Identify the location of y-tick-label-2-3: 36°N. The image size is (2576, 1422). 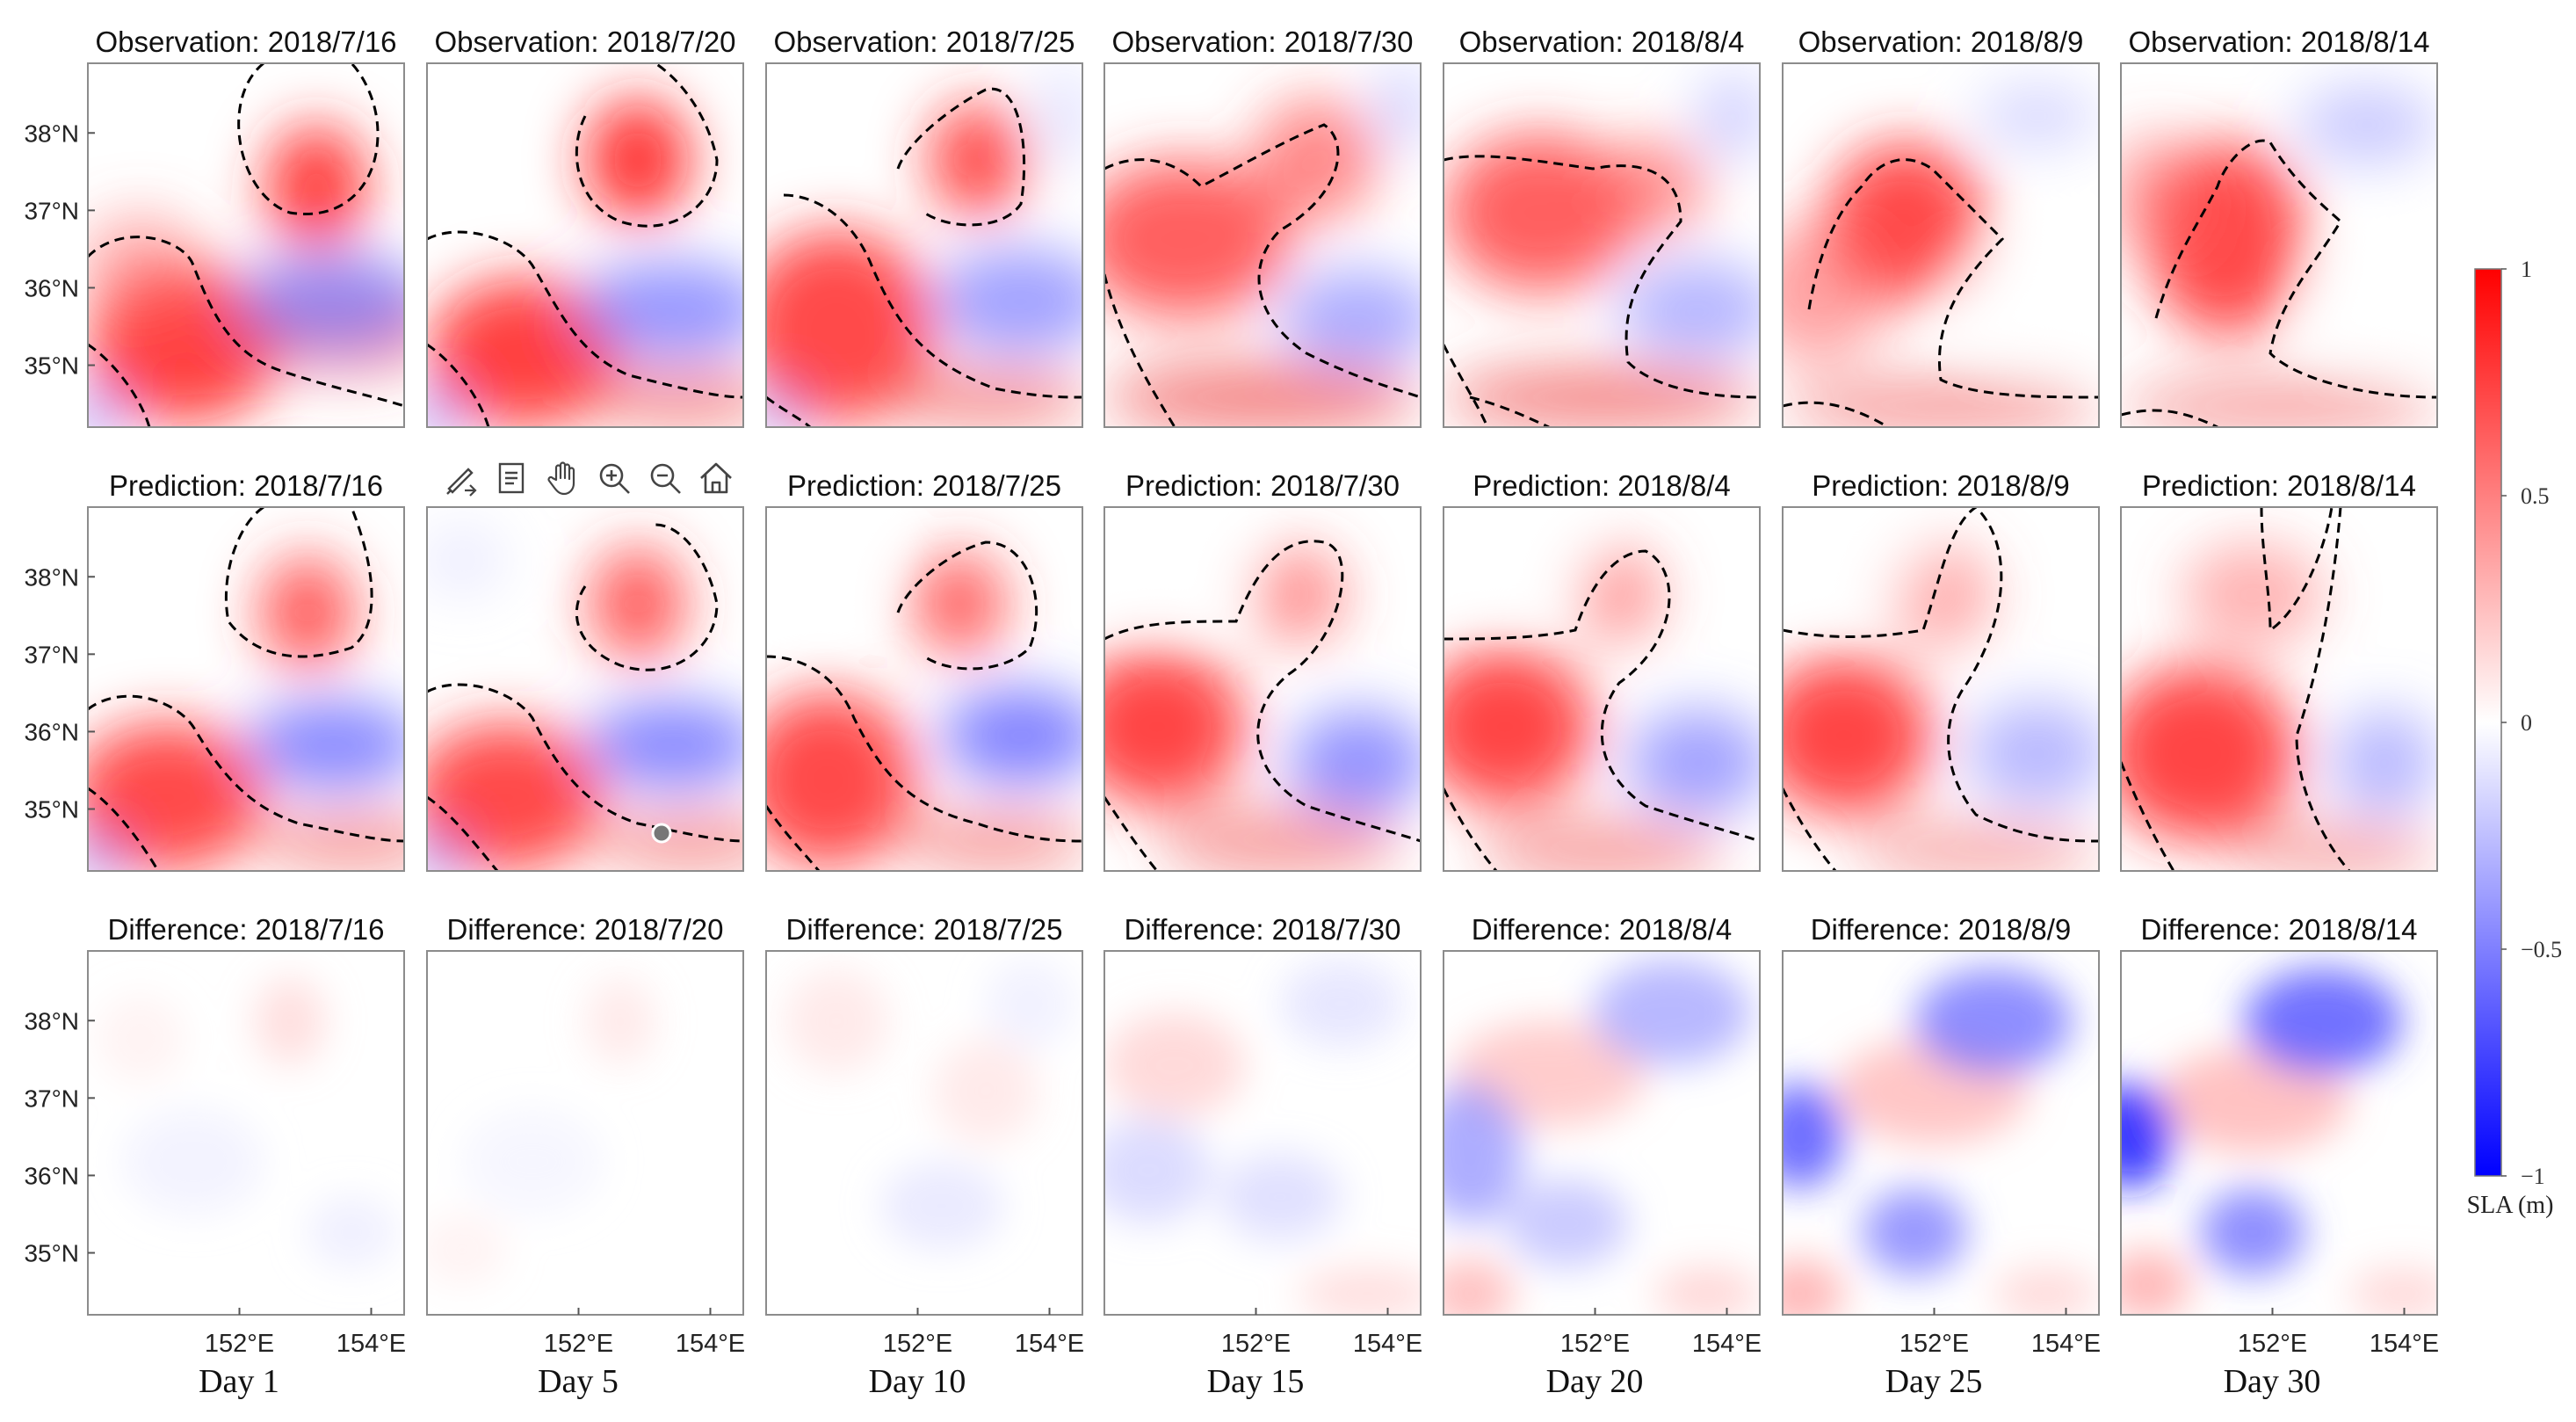
(51, 731).